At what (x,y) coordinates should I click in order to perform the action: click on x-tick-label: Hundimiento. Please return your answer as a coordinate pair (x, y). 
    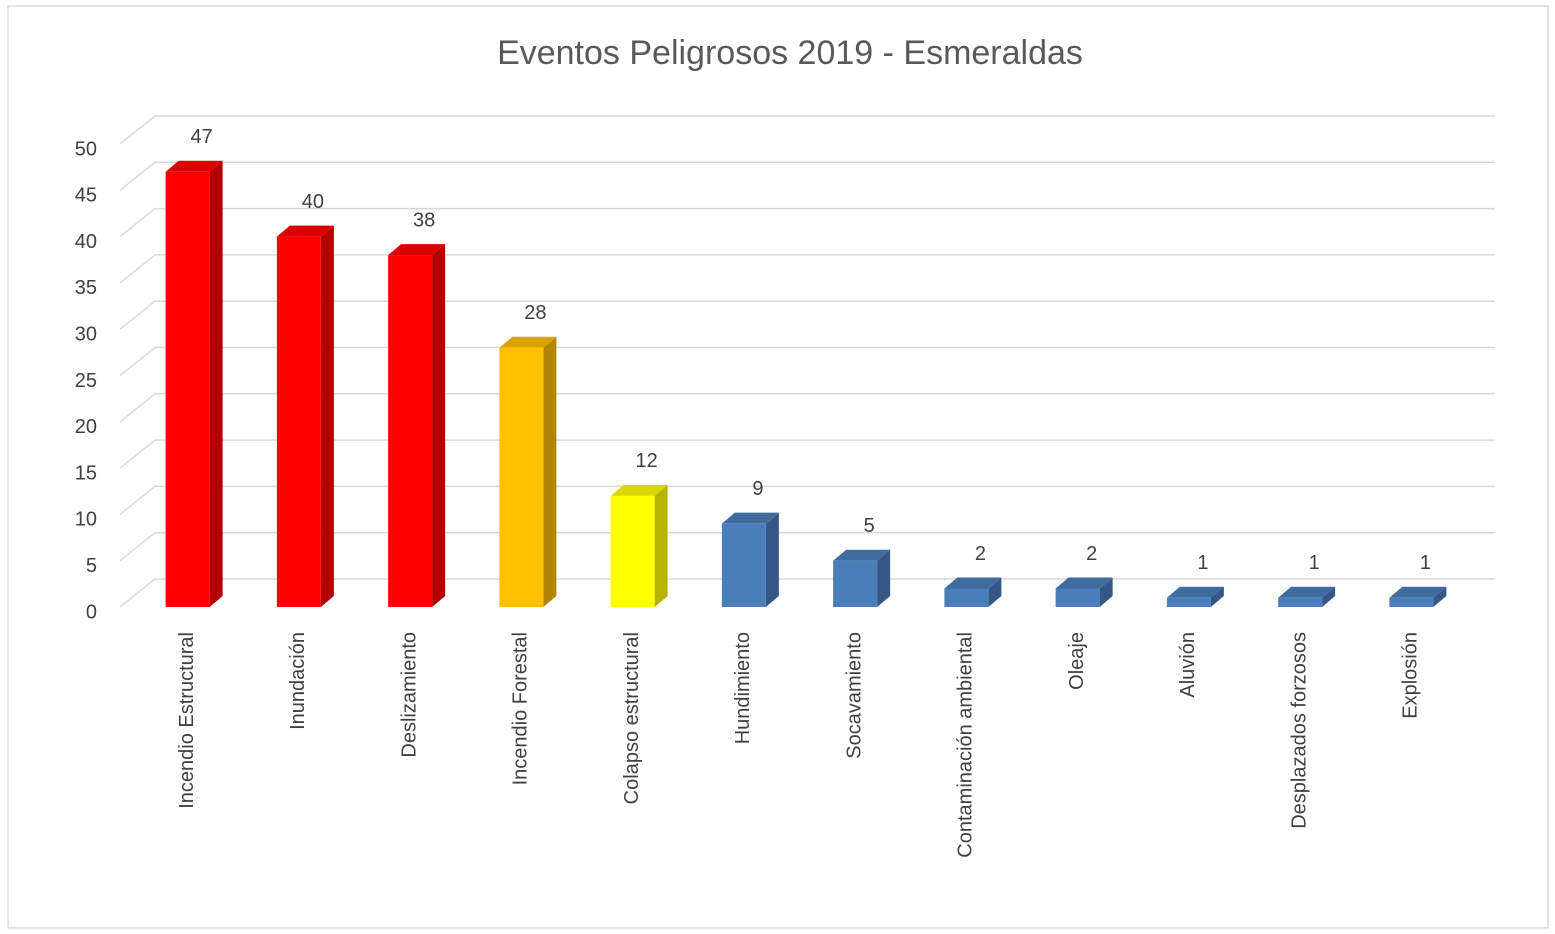
    Looking at the image, I should click on (743, 688).